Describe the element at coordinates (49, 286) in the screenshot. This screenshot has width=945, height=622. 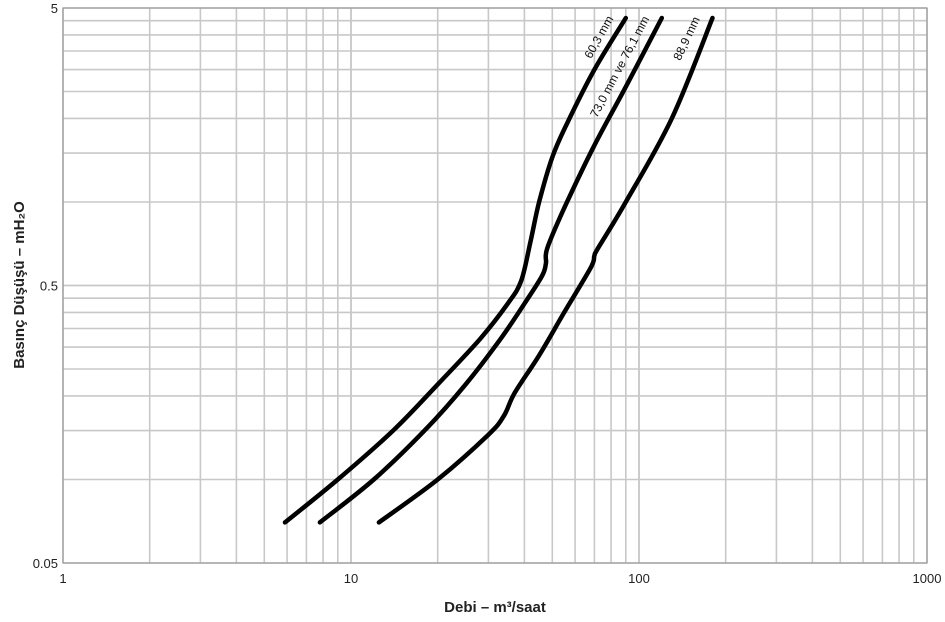
I see `y-tick-label: 0.5` at that location.